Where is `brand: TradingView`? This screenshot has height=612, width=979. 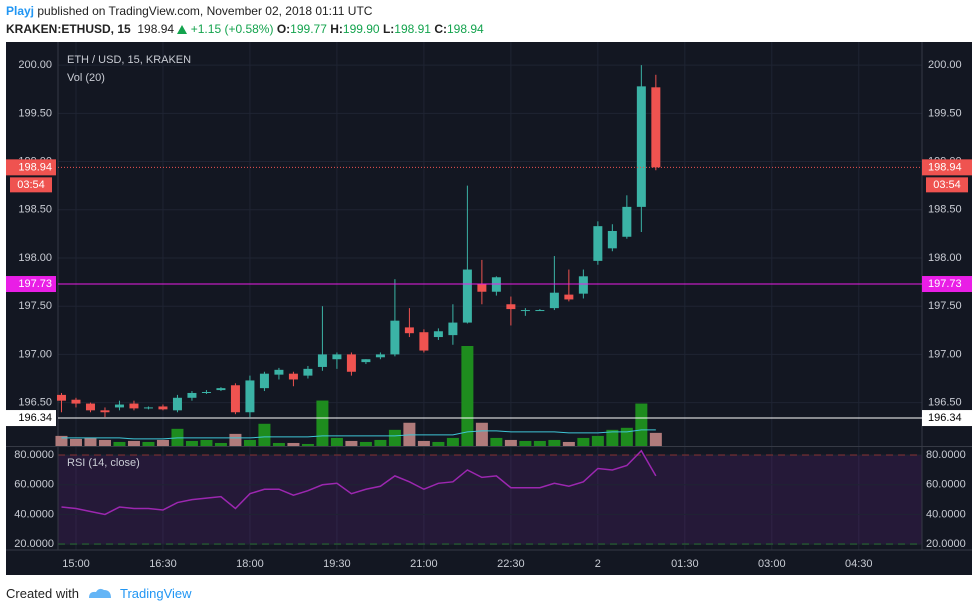 brand: TradingView is located at coordinates (156, 593).